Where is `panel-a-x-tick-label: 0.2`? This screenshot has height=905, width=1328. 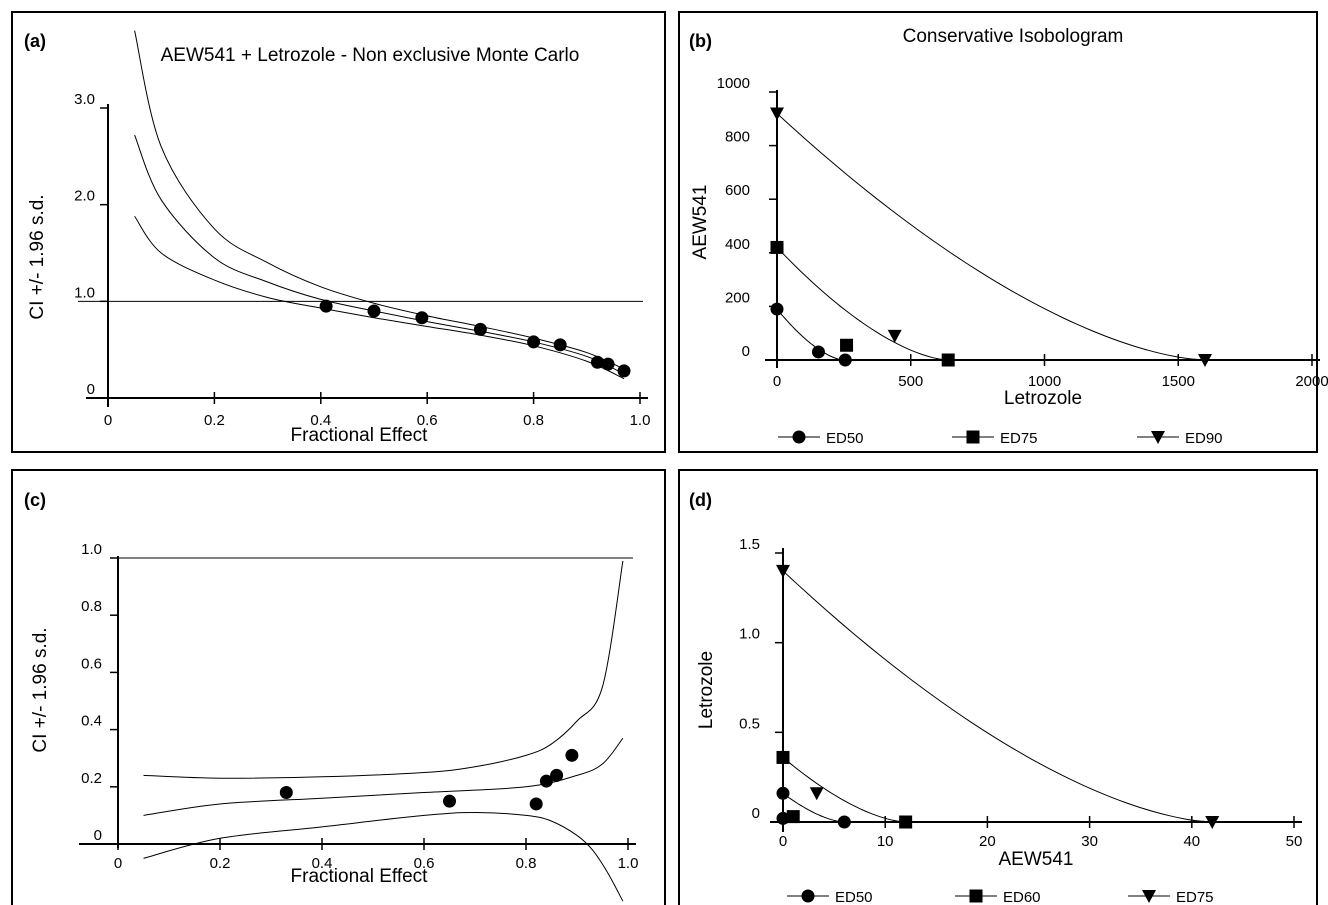 panel-a-x-tick-label: 0.2 is located at coordinates (214, 420).